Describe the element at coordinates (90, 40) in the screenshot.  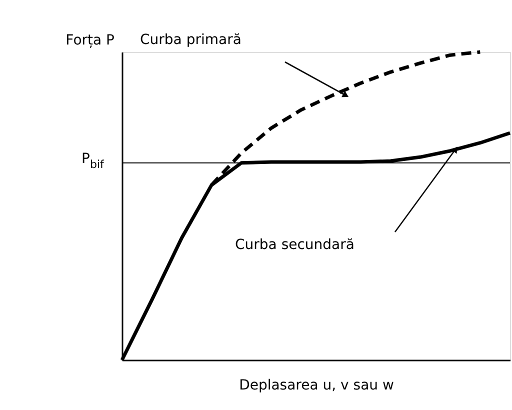
I see `y-axis-title: Forța P` at that location.